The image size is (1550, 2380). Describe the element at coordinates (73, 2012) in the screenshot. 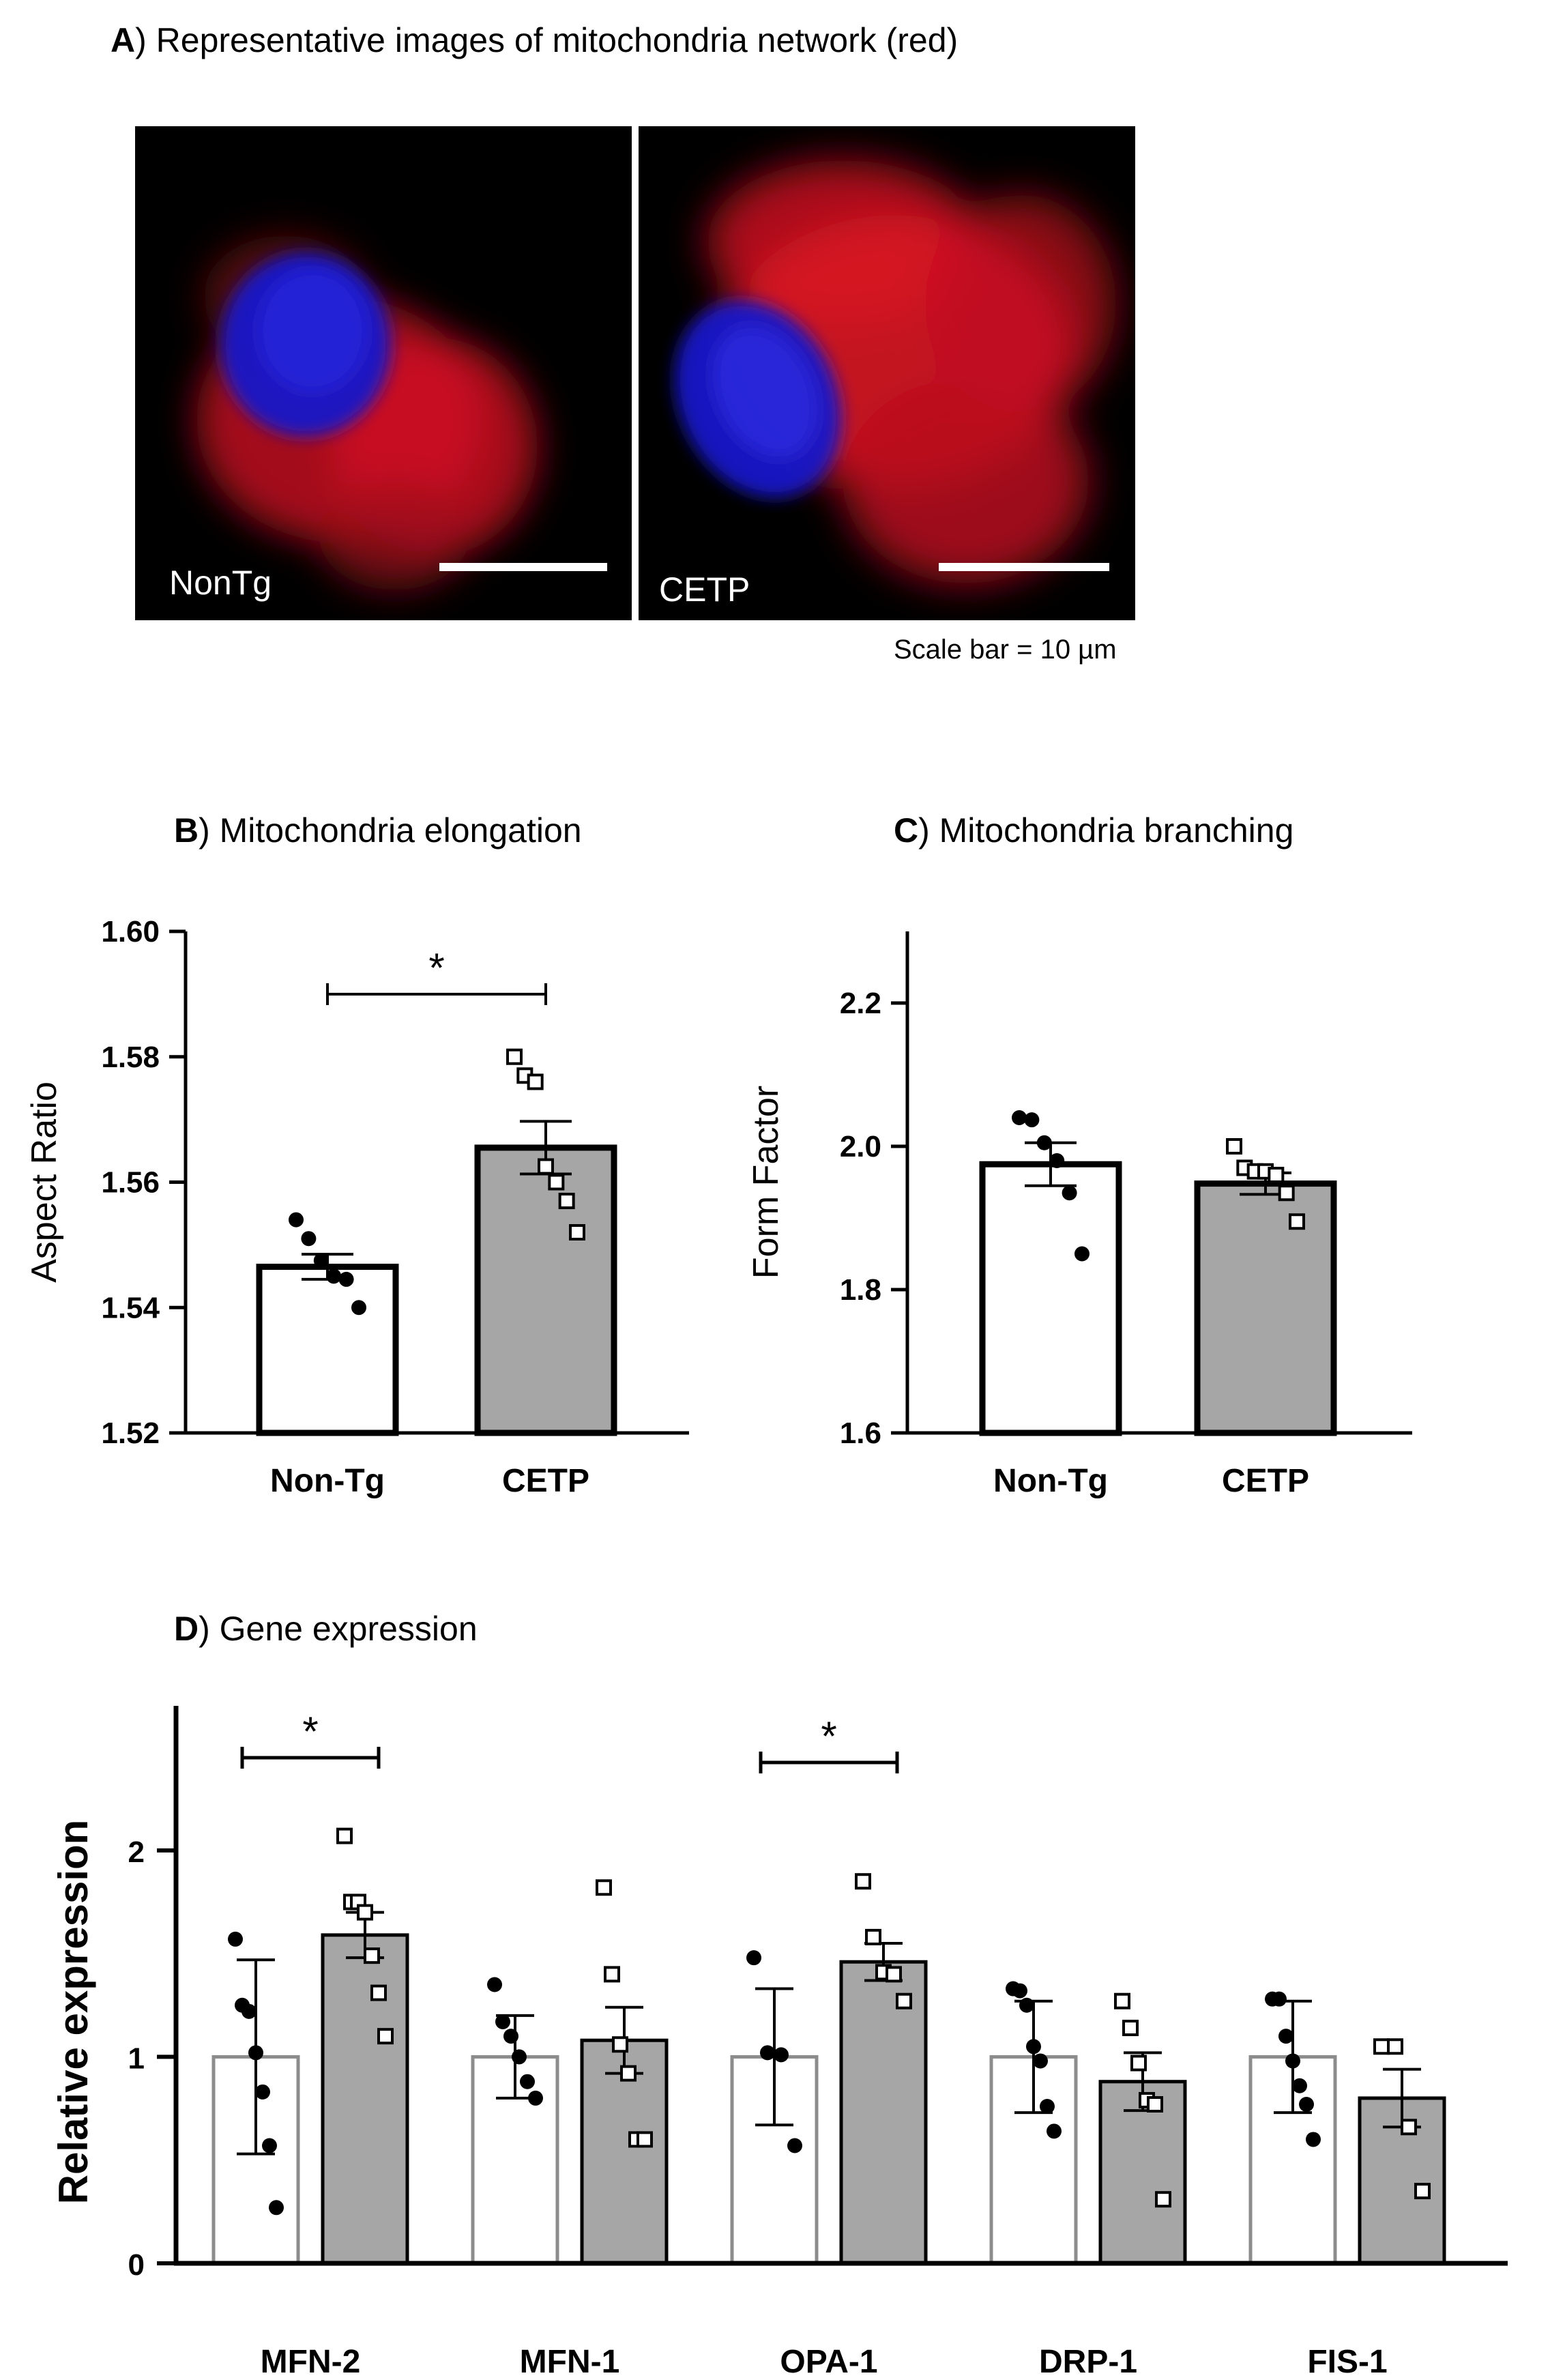

I see `chart-D-y-axis-label: Relative expression` at that location.